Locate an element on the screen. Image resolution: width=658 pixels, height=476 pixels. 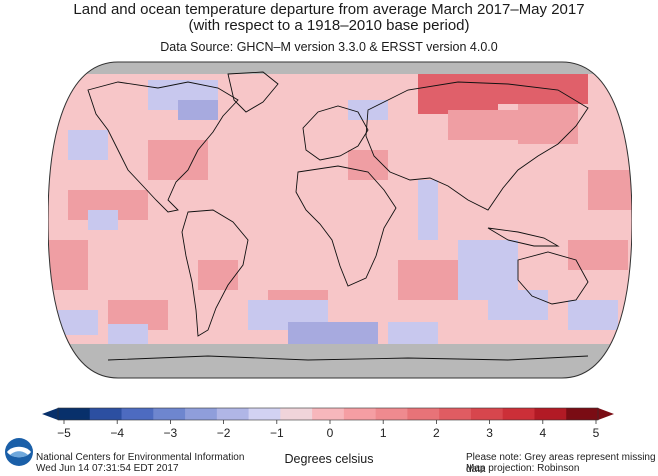
colorbar-segments is located at coordinates (328, 414).